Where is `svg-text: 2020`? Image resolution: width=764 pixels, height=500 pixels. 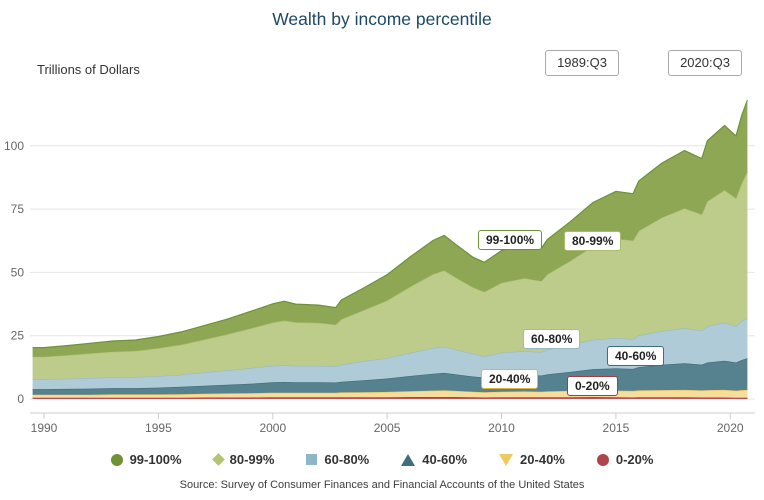
svg-text: 2020 is located at coordinates (730, 428).